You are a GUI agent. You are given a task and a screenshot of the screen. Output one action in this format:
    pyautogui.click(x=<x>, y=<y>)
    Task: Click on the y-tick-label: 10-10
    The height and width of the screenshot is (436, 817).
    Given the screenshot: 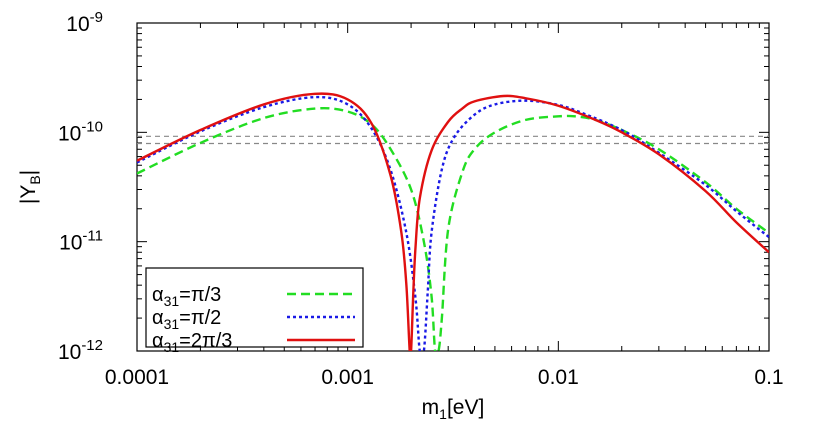 What is the action you would take?
    pyautogui.click(x=80, y=131)
    